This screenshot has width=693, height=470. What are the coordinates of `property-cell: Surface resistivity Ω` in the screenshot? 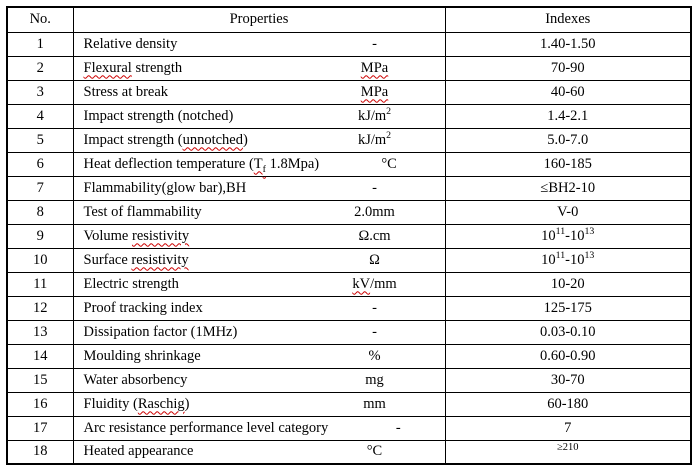 It's located at (259, 260).